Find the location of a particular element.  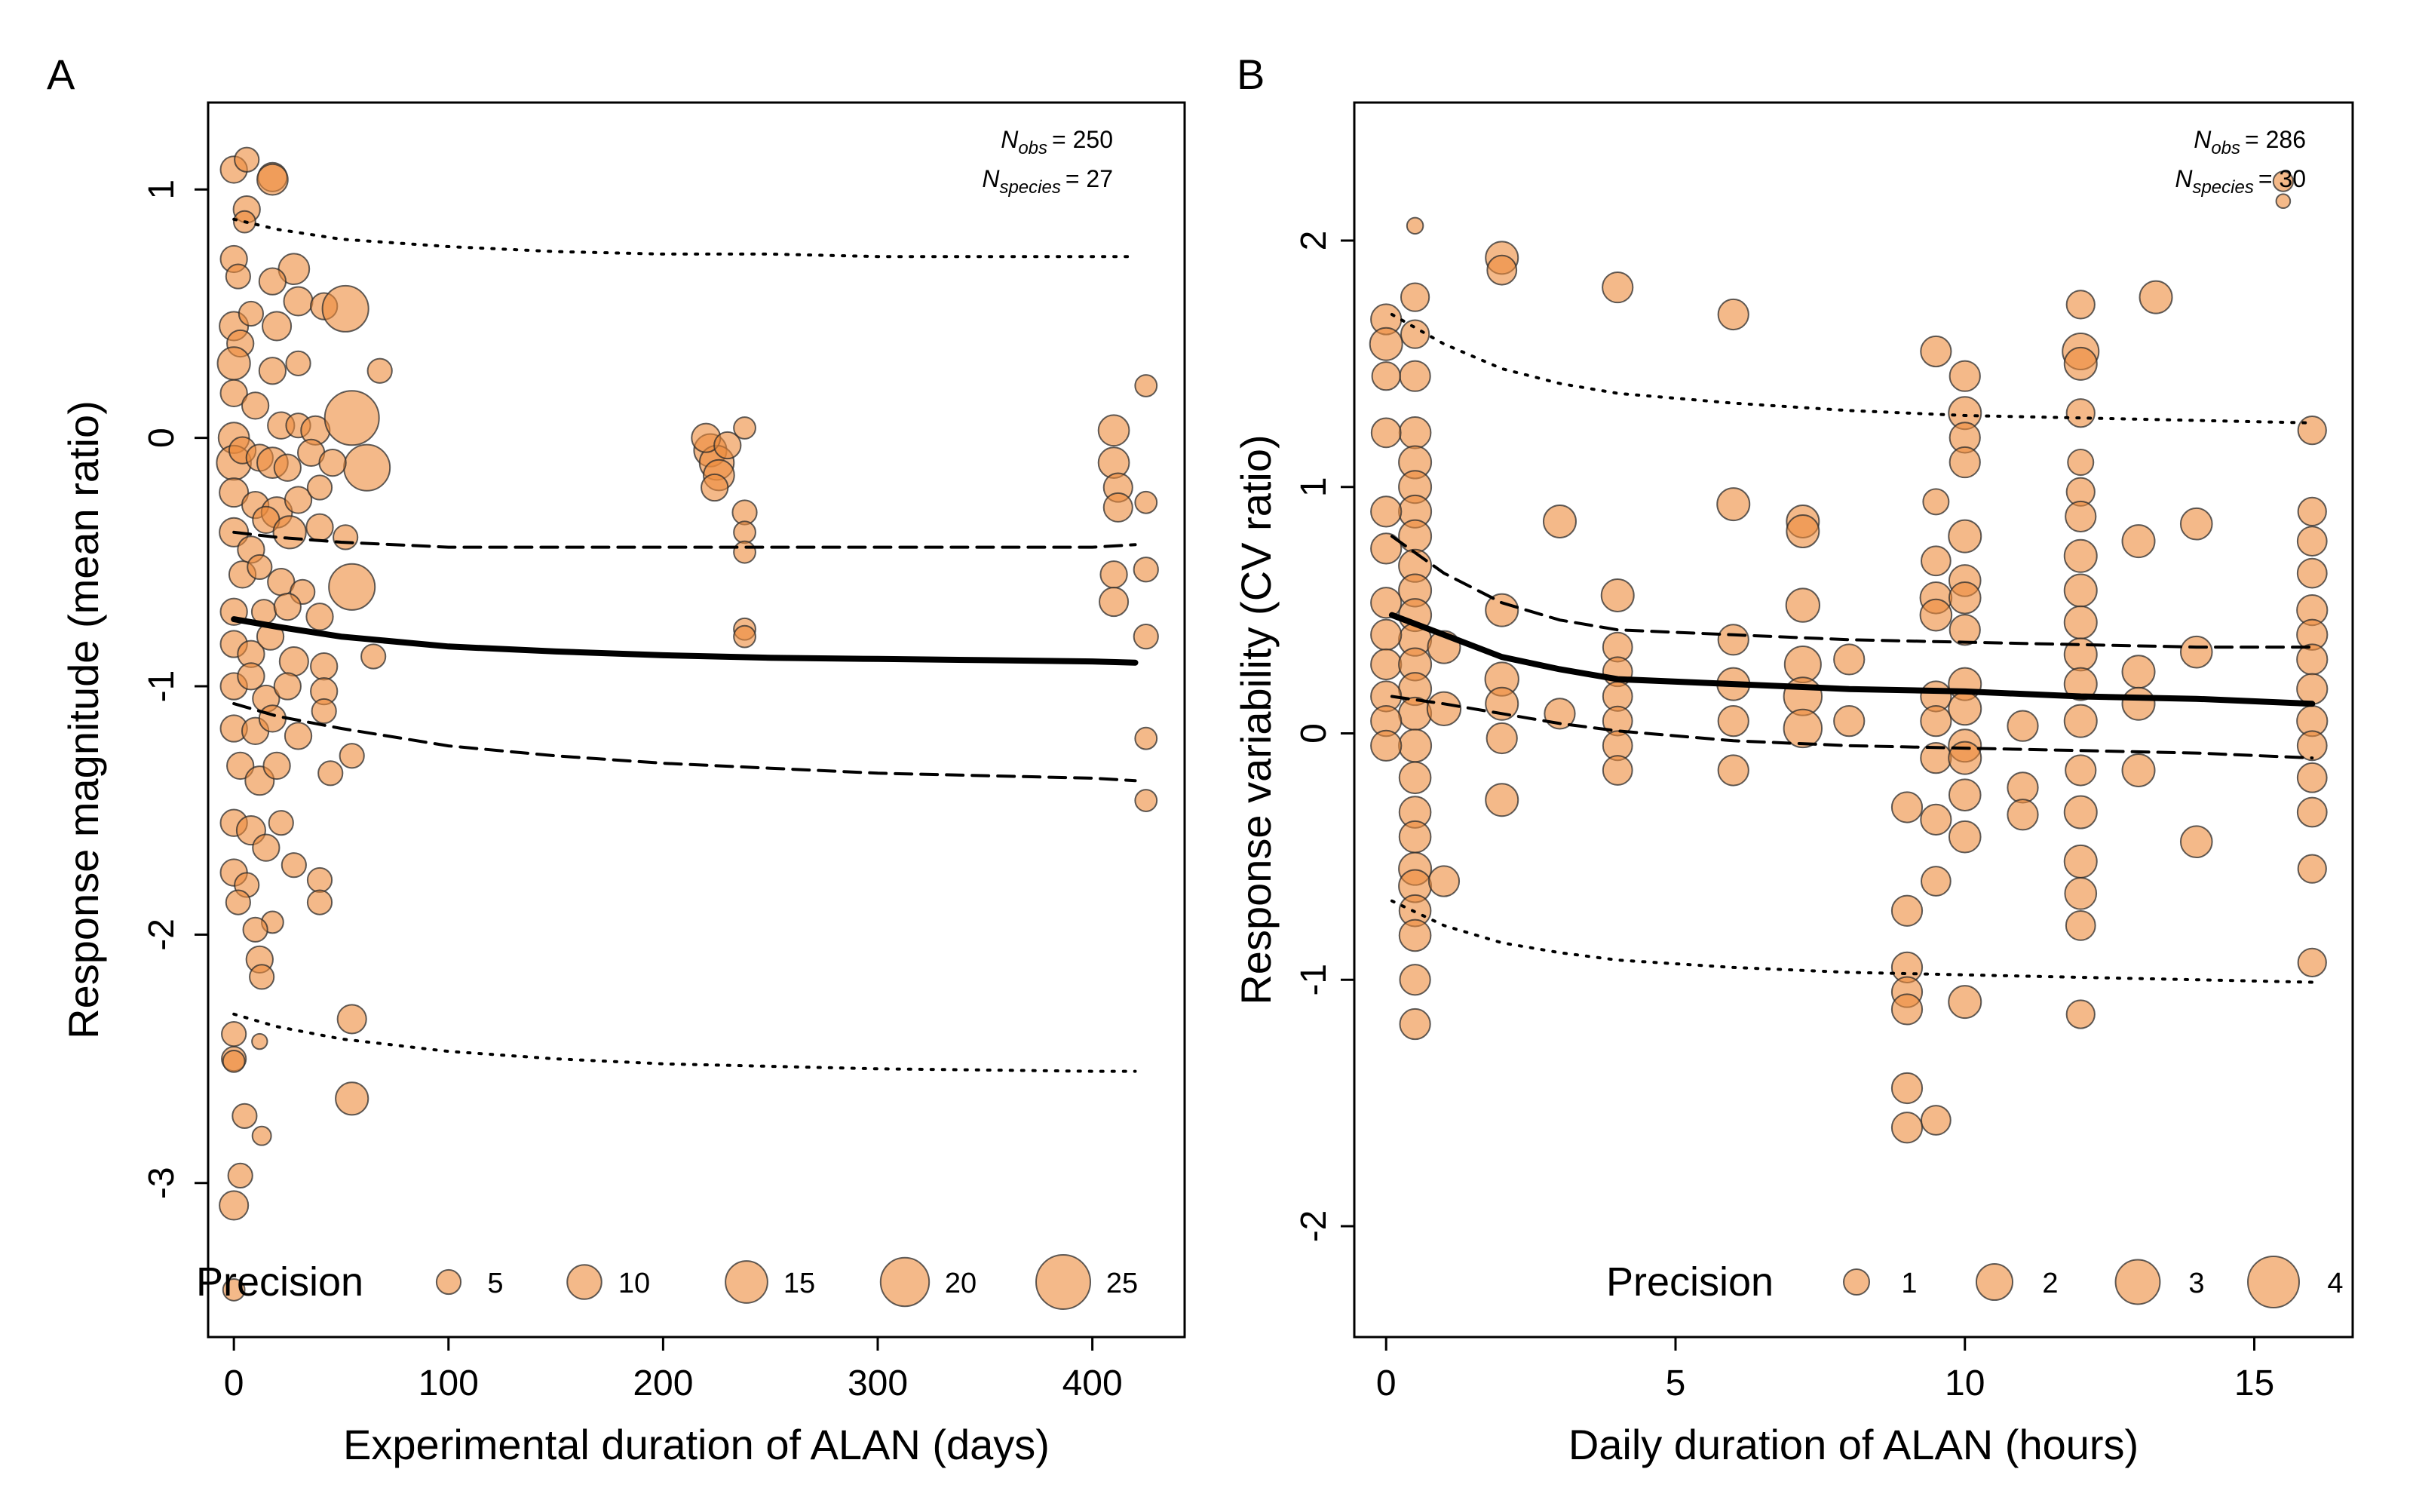

legend-label: 4 is located at coordinates (2335, 1283).